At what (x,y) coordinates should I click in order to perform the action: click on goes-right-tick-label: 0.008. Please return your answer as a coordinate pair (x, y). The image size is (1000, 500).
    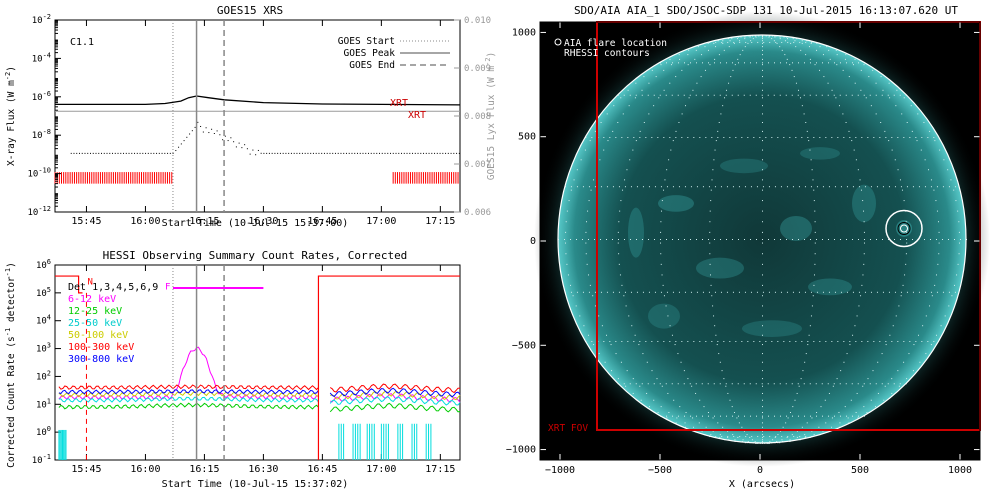
    Looking at the image, I should click on (477, 117).